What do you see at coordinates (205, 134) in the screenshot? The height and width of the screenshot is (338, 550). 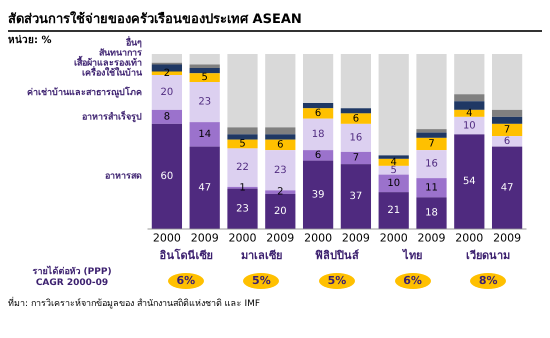 I see `data-label: 14` at bounding box center [205, 134].